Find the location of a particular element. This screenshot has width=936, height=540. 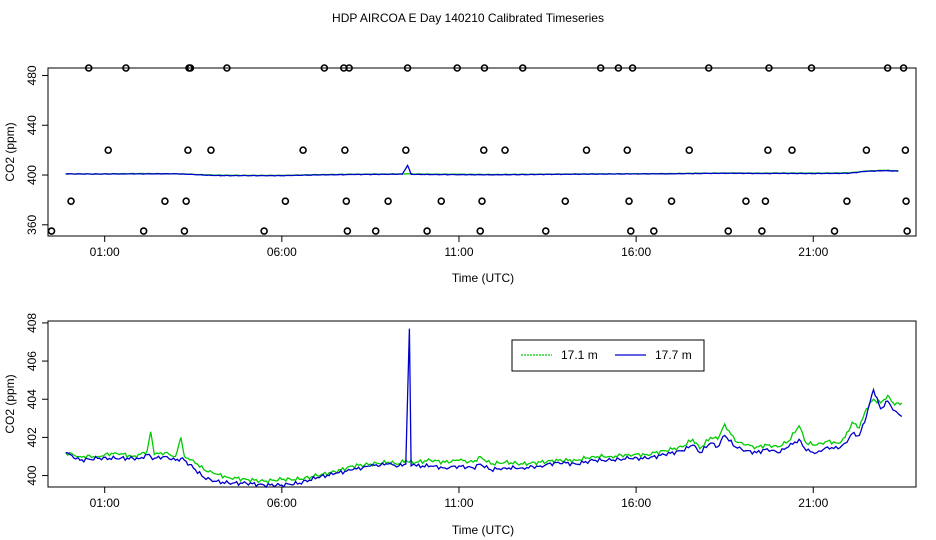

legend-label-17-1m: 17.1 m is located at coordinates (579, 355).